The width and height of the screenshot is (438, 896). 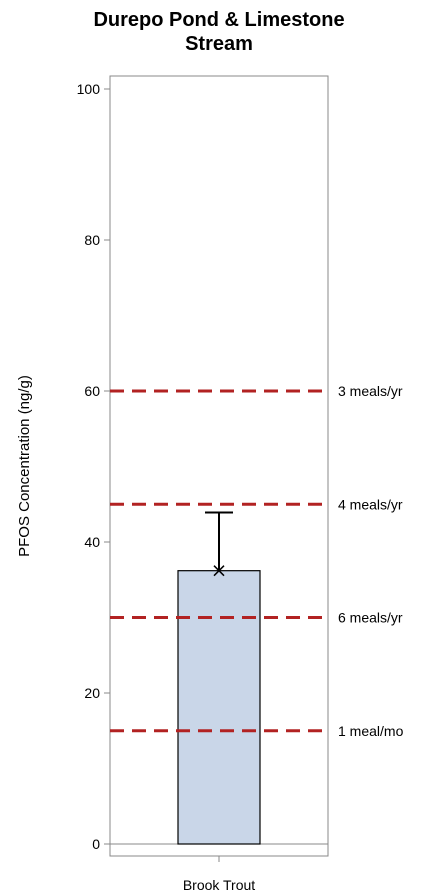 I want to click on y-tick-label: 0, so click(x=96, y=844).